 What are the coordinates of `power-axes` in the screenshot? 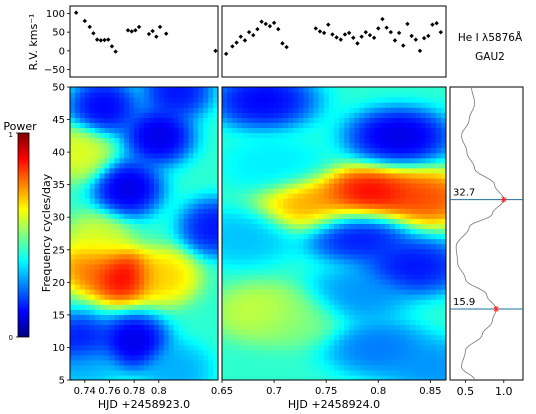 It's located at (486, 233).